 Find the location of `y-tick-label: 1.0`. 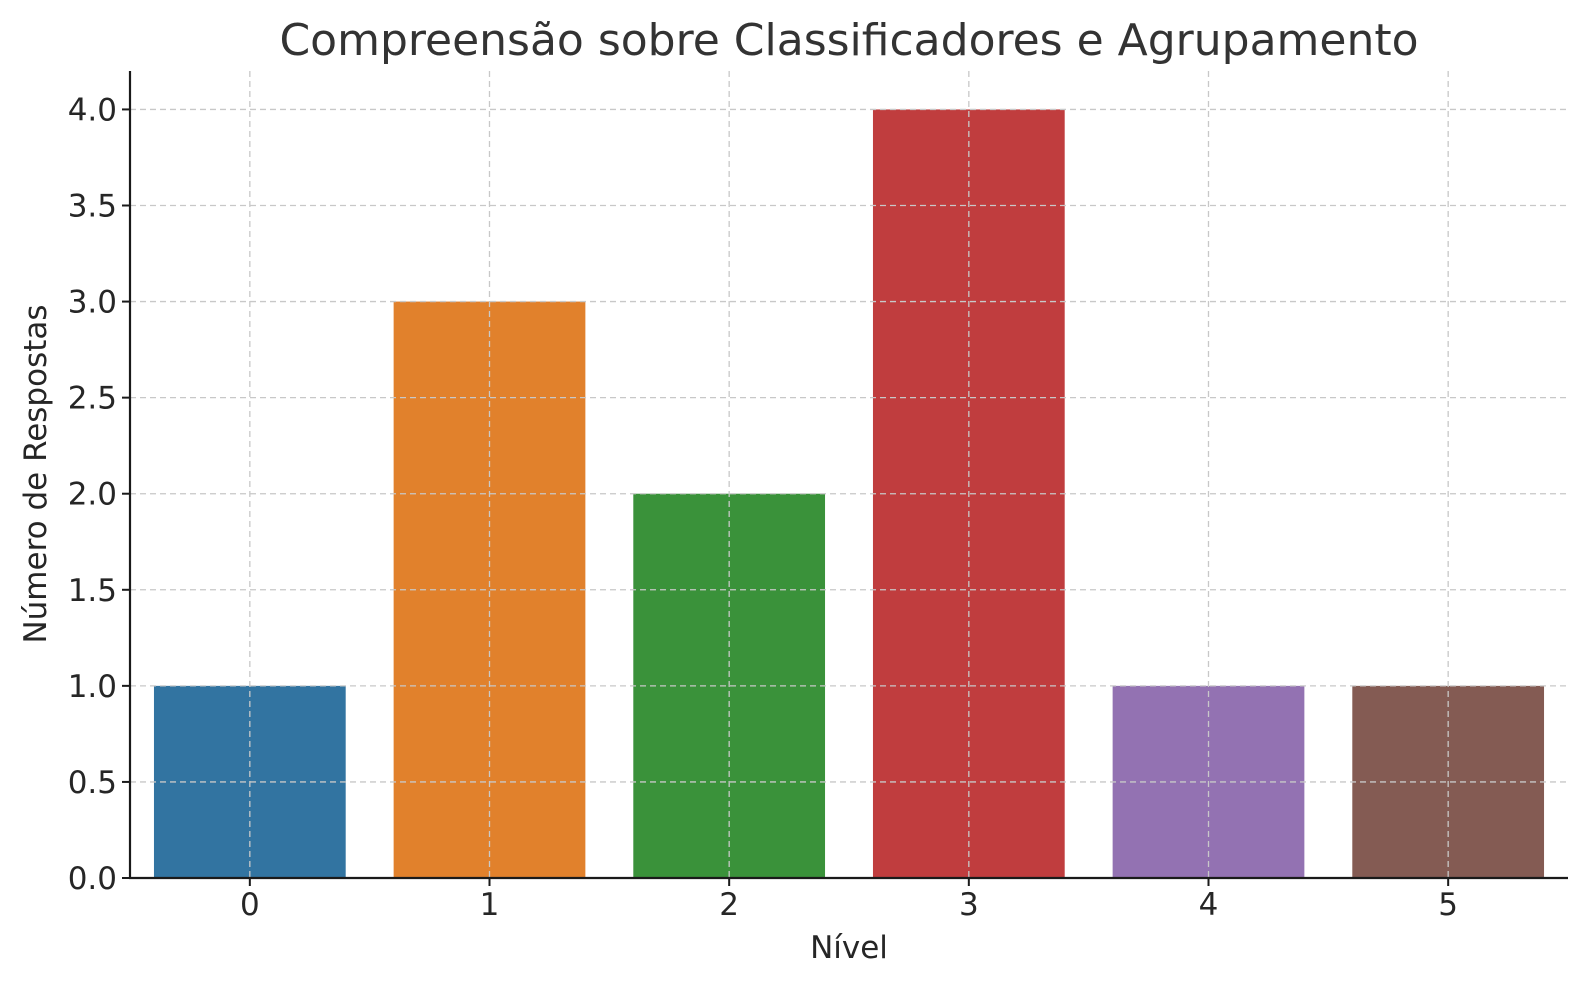

y-tick-label: 1.0 is located at coordinates (92, 687).